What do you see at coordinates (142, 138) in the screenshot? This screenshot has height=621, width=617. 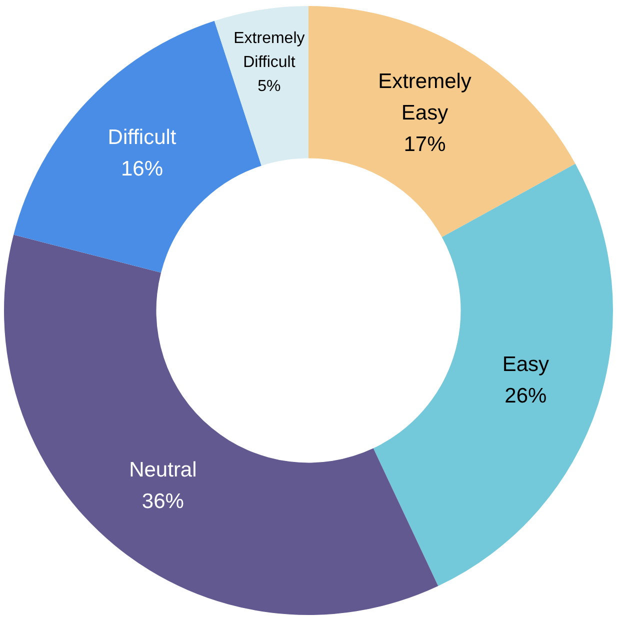 I see `slice-label: Difficult` at bounding box center [142, 138].